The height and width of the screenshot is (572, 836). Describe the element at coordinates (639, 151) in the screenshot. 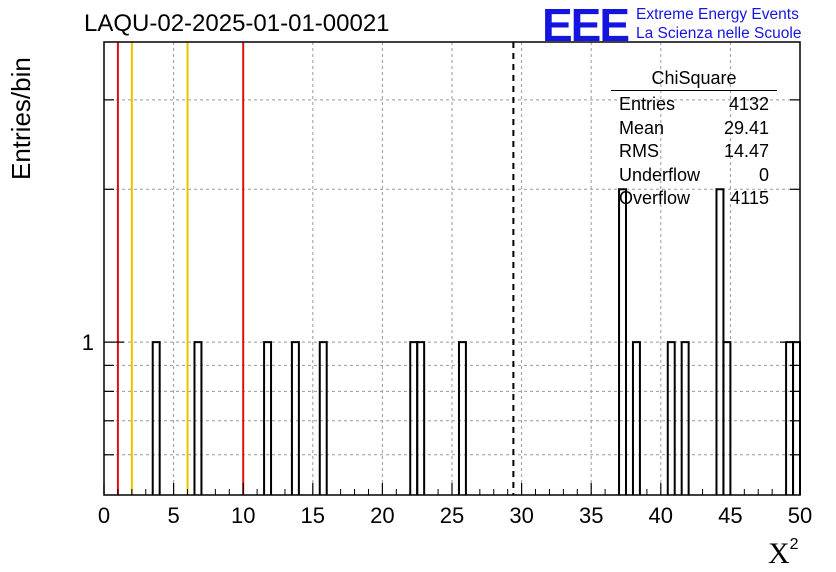

I see `stats-label: RMS` at that location.